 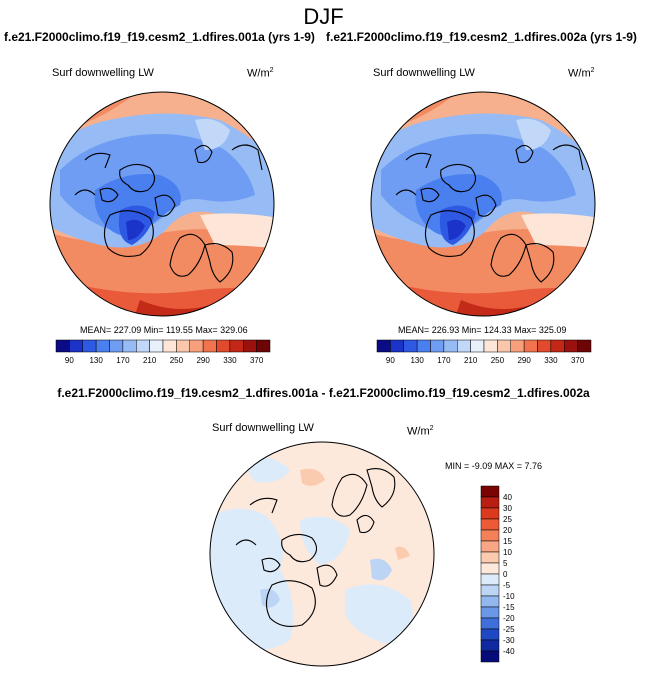 What do you see at coordinates (505, 574) in the screenshot?
I see `panel3-colorbar-tick-label: 0` at bounding box center [505, 574].